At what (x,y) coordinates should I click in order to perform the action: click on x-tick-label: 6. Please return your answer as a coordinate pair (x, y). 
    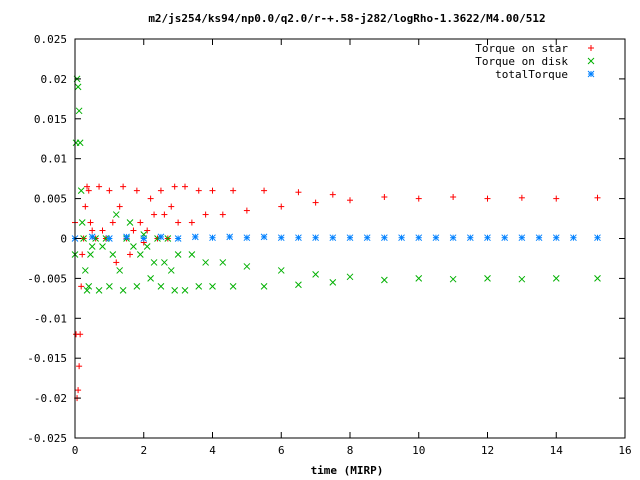
    Looking at the image, I should click on (281, 450).